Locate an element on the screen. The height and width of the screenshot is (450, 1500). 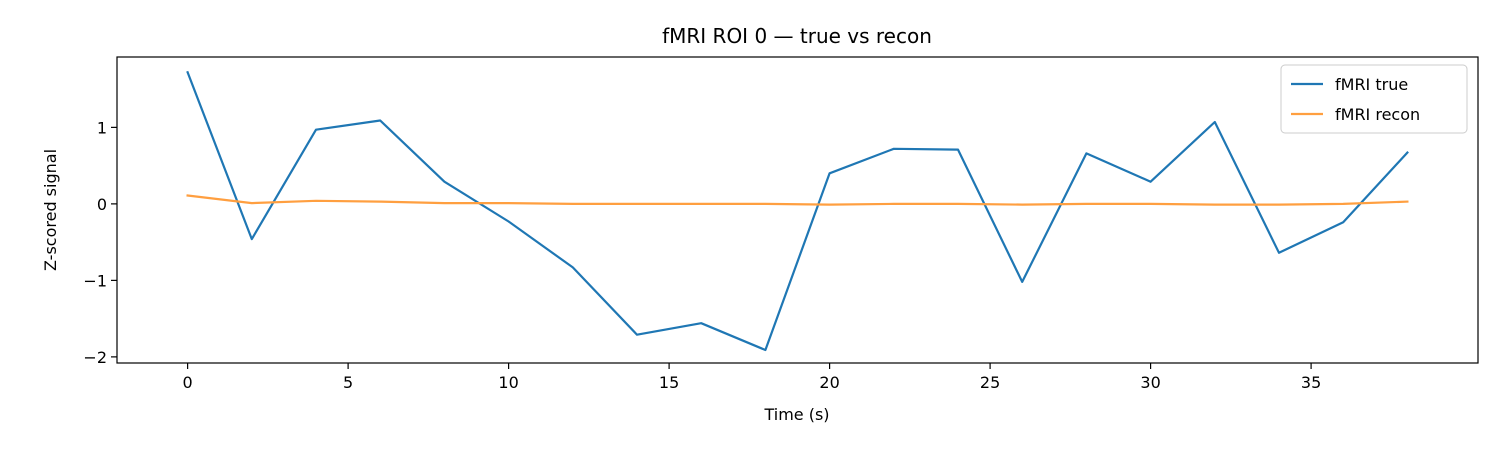
series-line-fmri-recon is located at coordinates (797, 200).